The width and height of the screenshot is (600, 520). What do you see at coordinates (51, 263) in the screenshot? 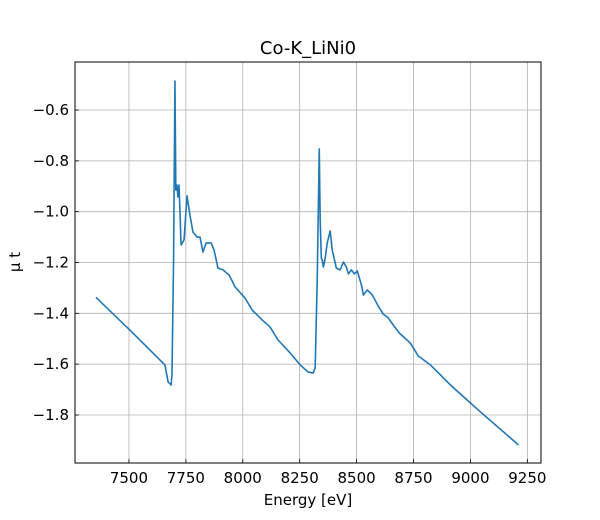
I see `y-tick-label: −1.2` at bounding box center [51, 263].